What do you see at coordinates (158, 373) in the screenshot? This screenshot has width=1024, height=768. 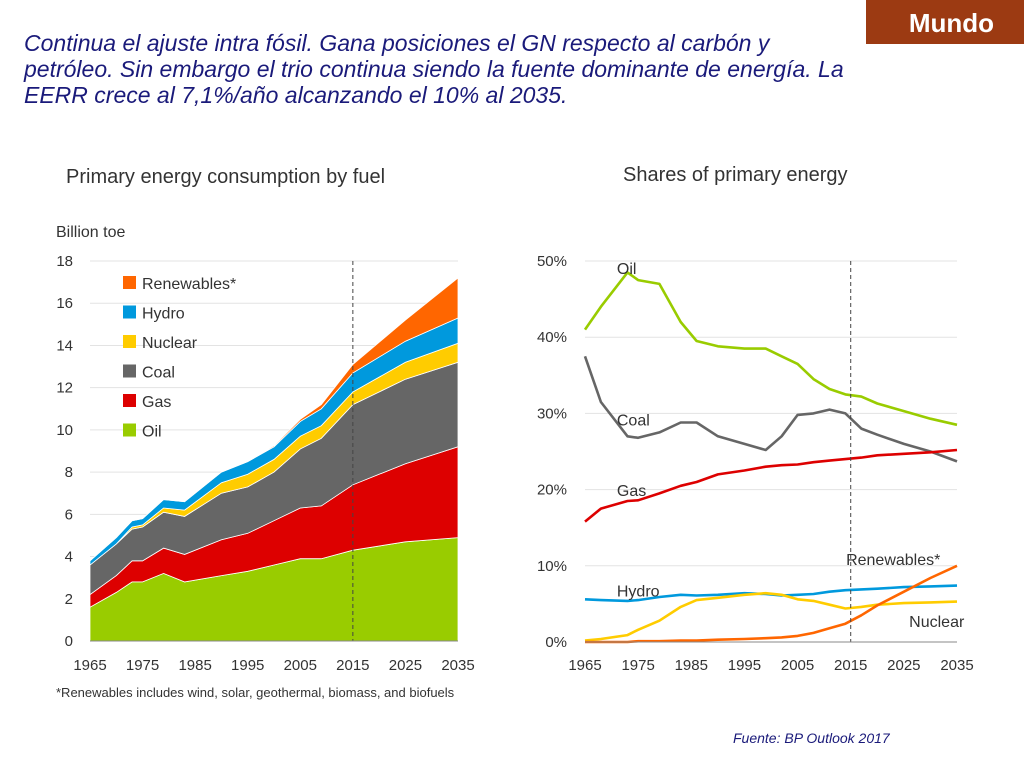 I see `legend-label-coal: Coal` at bounding box center [158, 373].